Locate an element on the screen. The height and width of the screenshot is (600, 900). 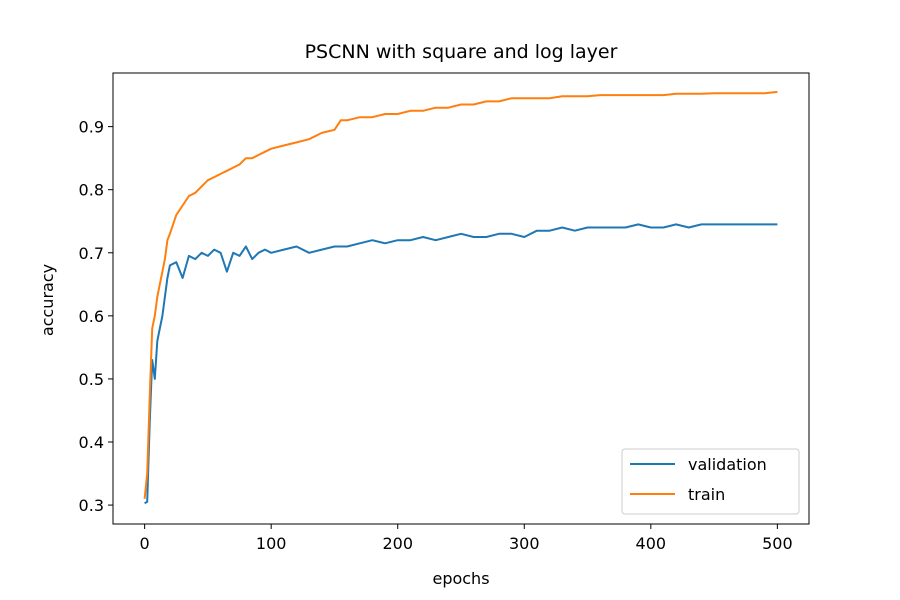
legend-box is located at coordinates (710, 481).